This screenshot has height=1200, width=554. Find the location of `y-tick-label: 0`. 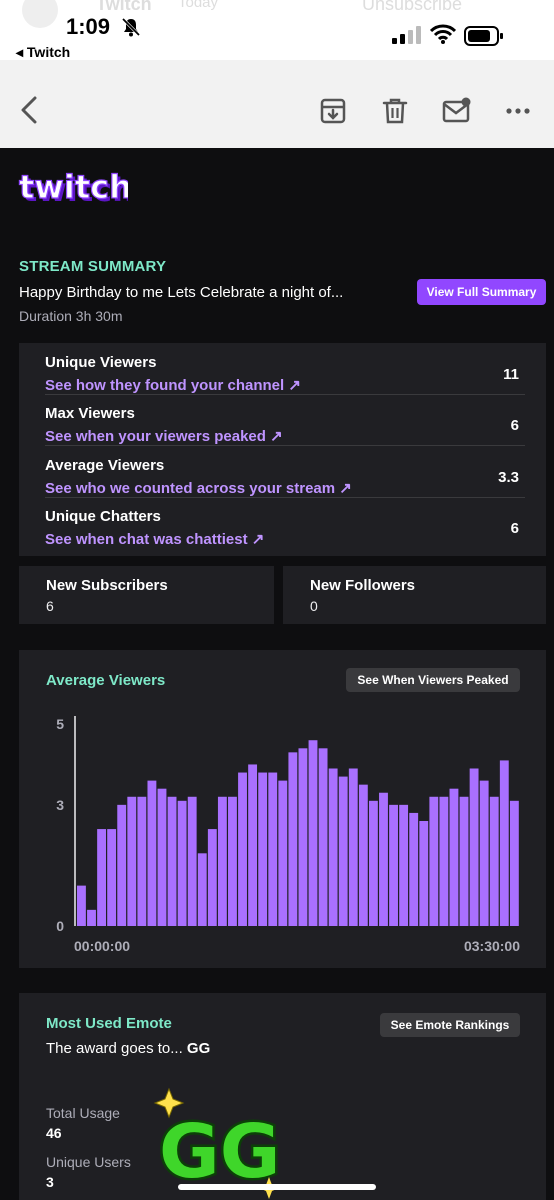

y-tick-label: 0 is located at coordinates (60, 926).